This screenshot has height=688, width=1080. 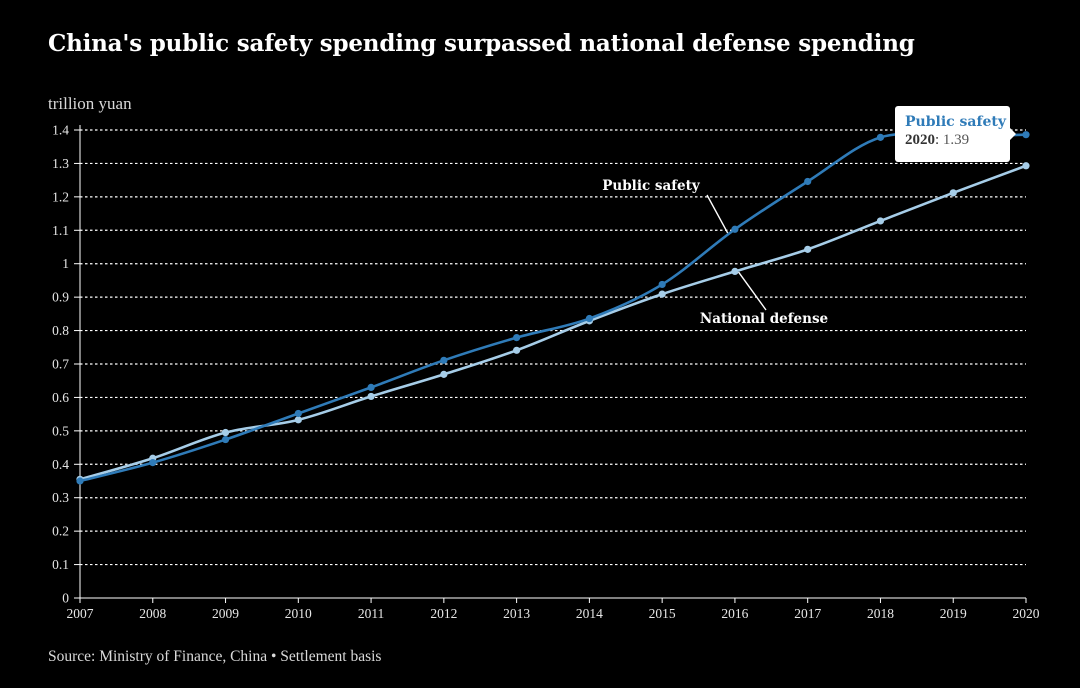 What do you see at coordinates (60, 364) in the screenshot?
I see `y-tick-label: 0.7` at bounding box center [60, 364].